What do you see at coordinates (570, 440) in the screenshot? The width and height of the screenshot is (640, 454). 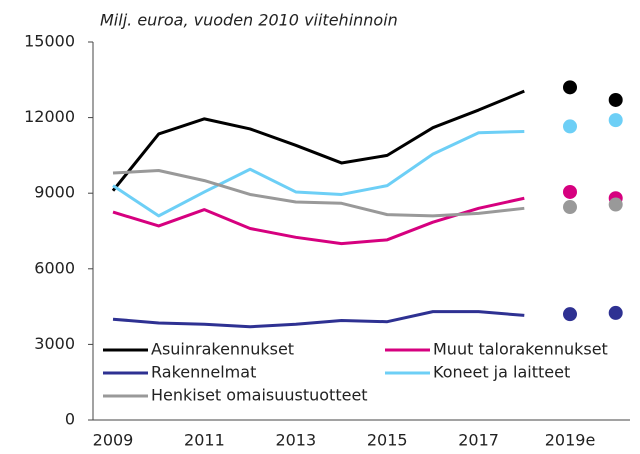 I see `x-tick-label: 2019e` at bounding box center [570, 440].